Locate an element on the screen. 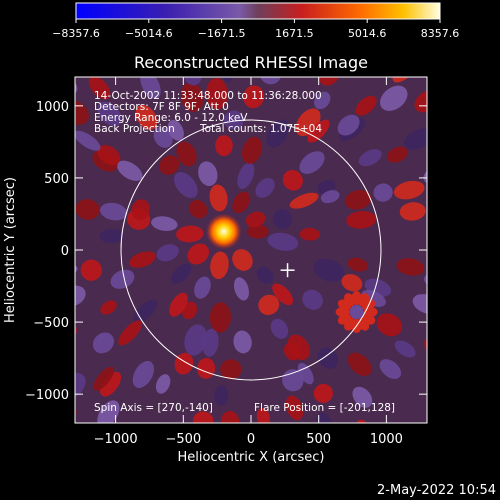 Image resolution: width=500 pixels, height=500 pixels. x-tick-label: 1000 is located at coordinates (386, 439).